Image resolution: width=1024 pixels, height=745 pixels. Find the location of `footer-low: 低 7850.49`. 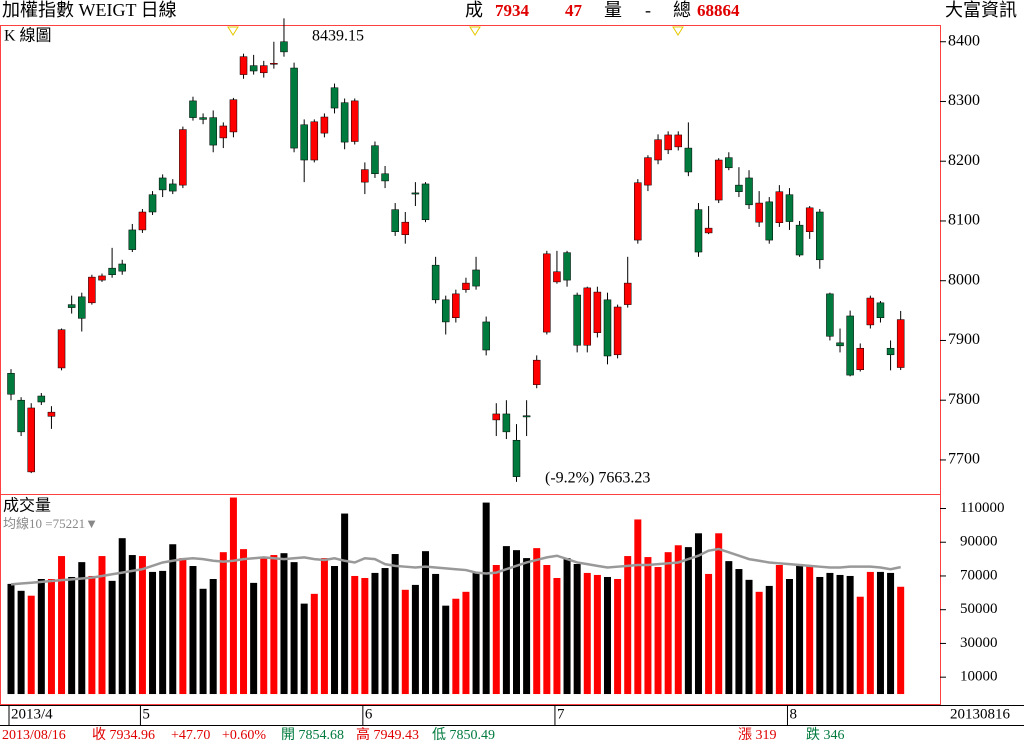

footer-low: 低 7850.49 is located at coordinates (463, 735).